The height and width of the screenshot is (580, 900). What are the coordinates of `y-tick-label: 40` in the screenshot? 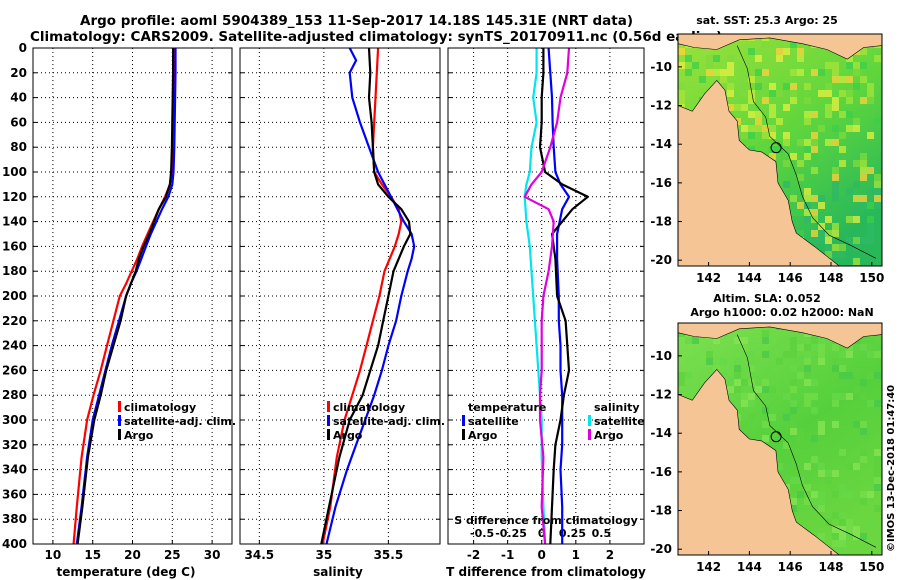 It's located at (18, 98).